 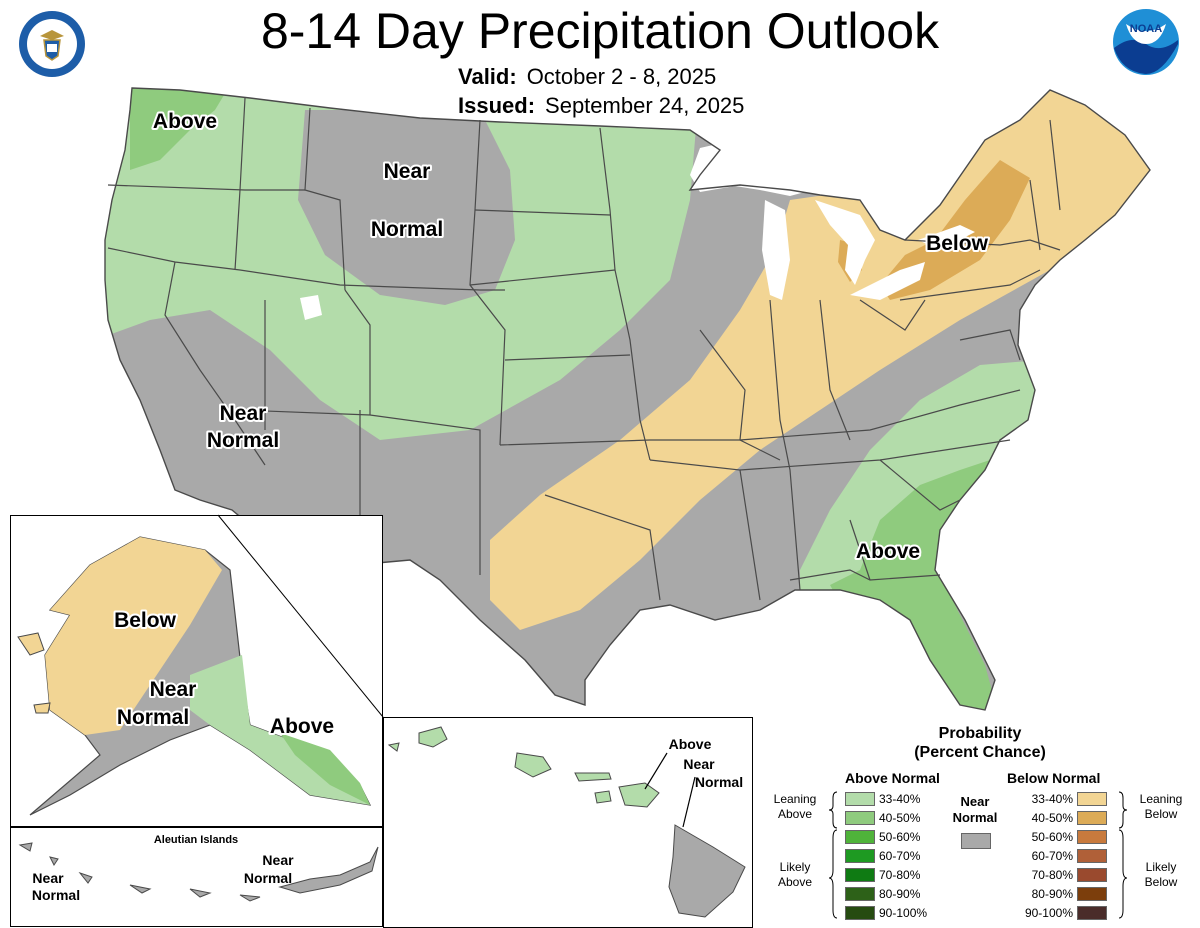 What do you see at coordinates (900, 799) in the screenshot?
I see `legend-range-above-0: 33-40%` at bounding box center [900, 799].